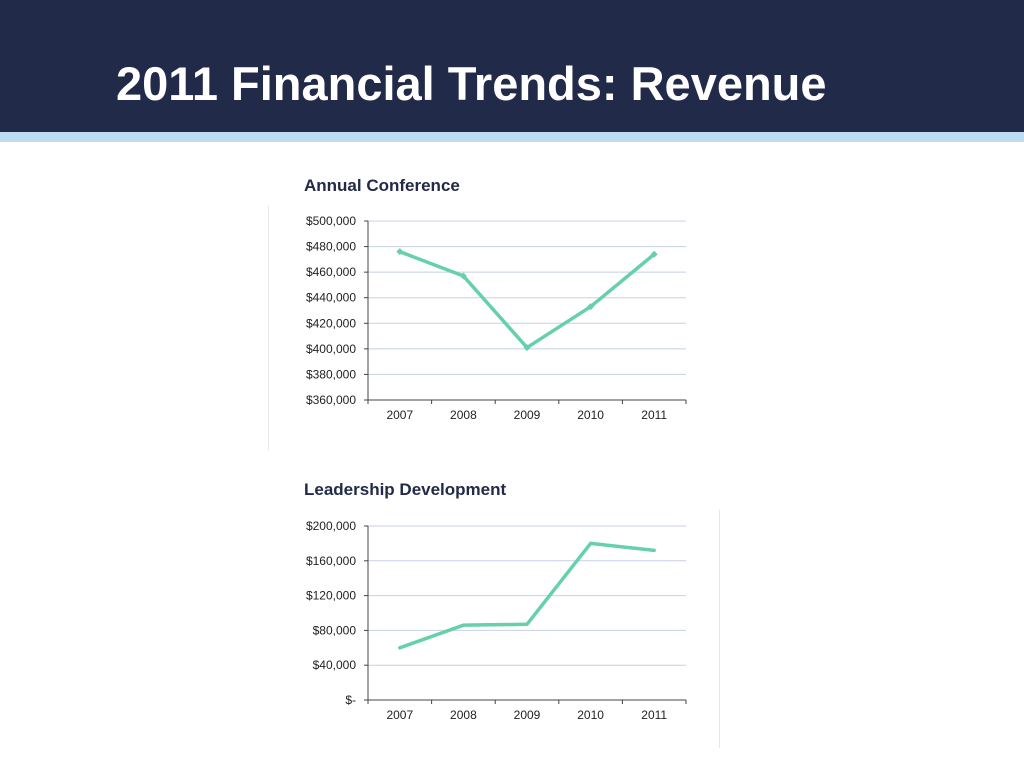 Image resolution: width=1024 pixels, height=768 pixels. Describe the element at coordinates (350, 700) in the screenshot. I see `y-tick-label: $-` at that location.